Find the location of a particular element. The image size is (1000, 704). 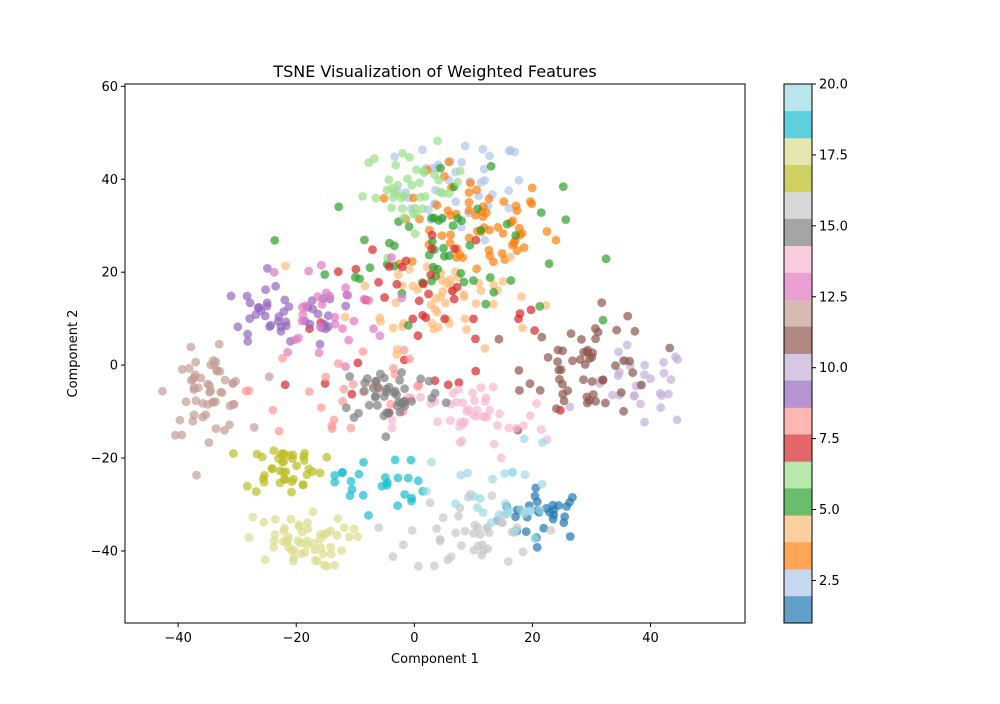

colorbar-tick-label: 17.5 is located at coordinates (833, 155).